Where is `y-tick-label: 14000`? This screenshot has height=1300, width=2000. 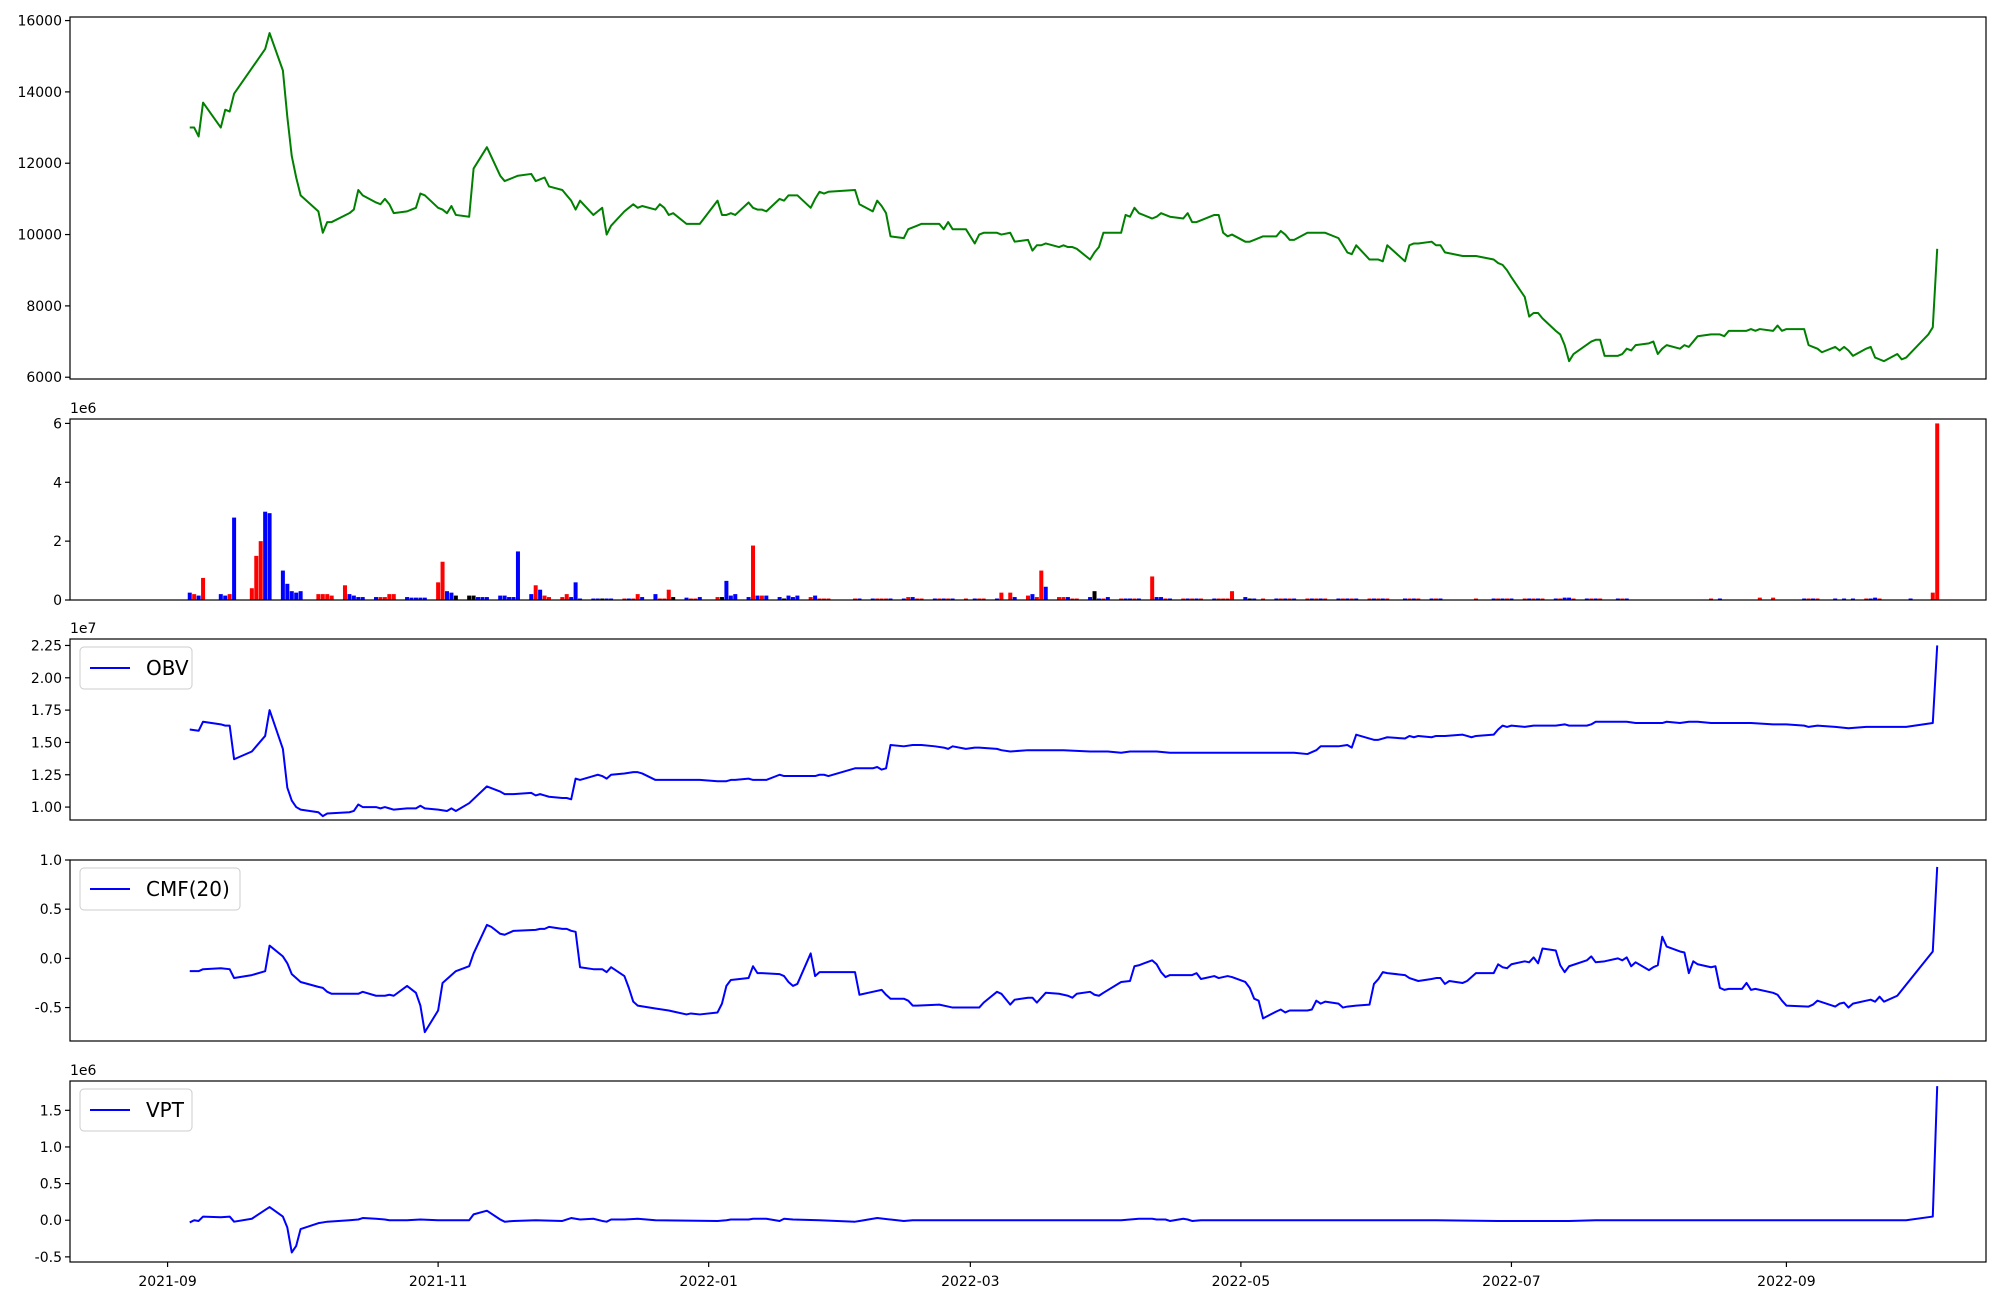 y-tick-label: 14000 is located at coordinates (39, 93).